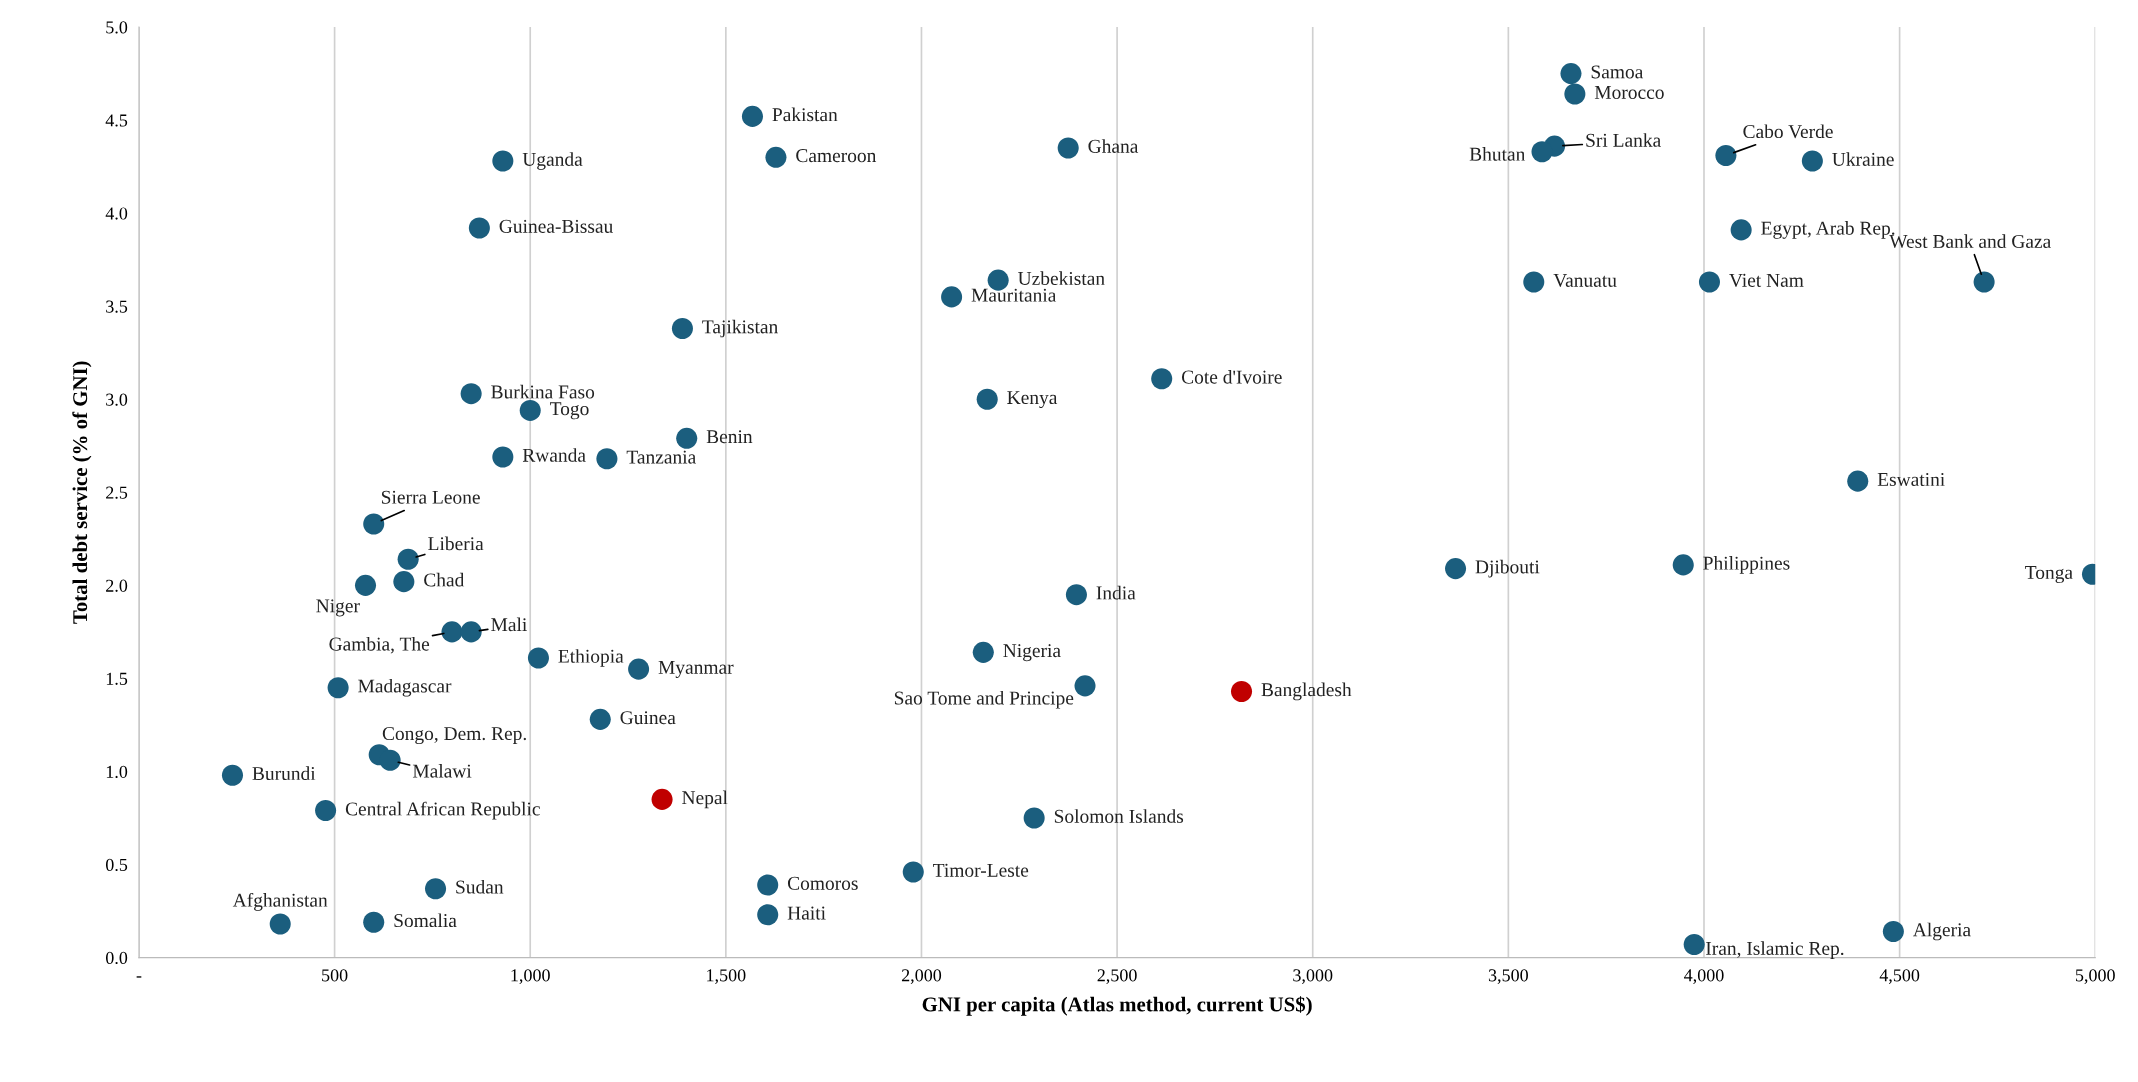 Image resolution: width=2138 pixels, height=1082 pixels. What do you see at coordinates (705, 799) in the screenshot?
I see `annotation: Nepal` at bounding box center [705, 799].